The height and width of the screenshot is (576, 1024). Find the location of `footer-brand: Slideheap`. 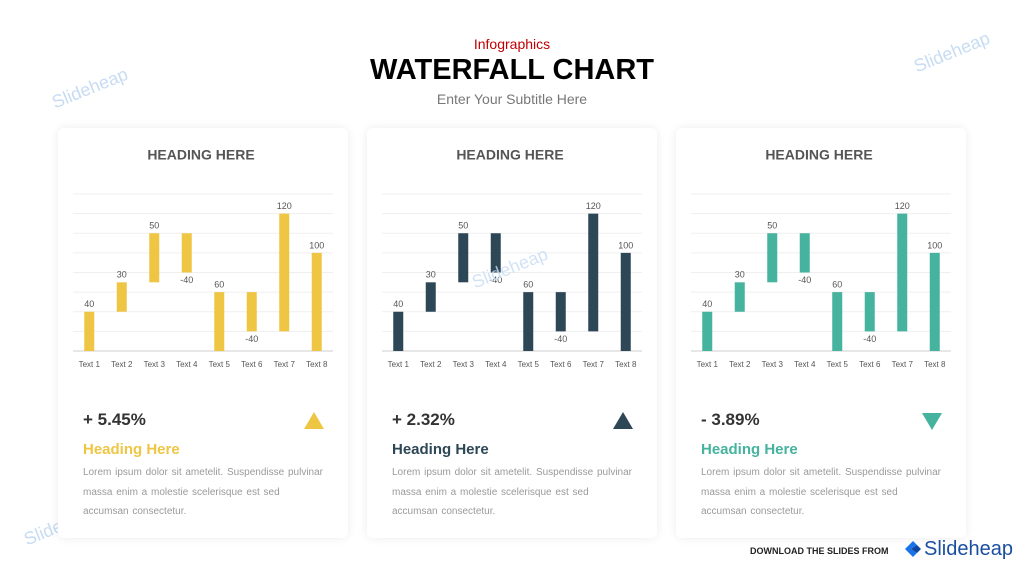

footer-brand: Slideheap is located at coordinates (968, 549).